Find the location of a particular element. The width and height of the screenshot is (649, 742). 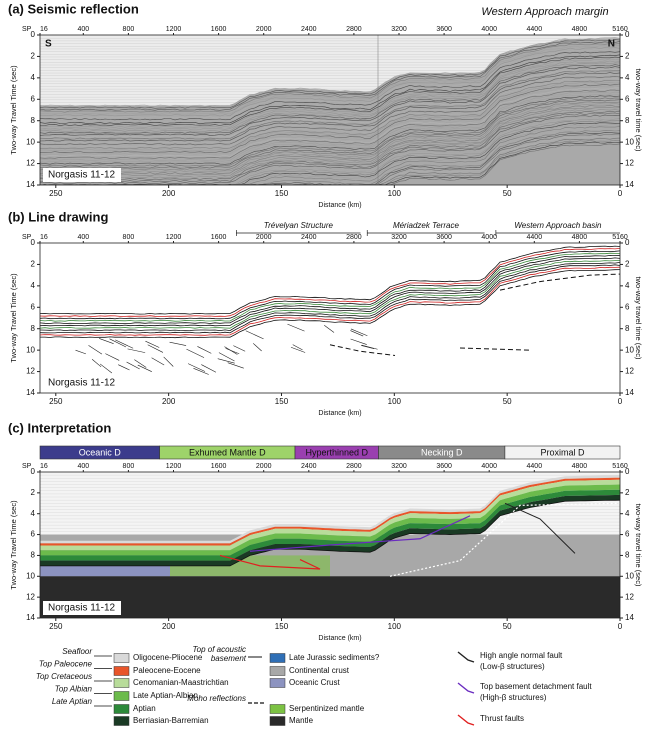

domain-label: Hyperthinned D is located at coordinates (336, 452).